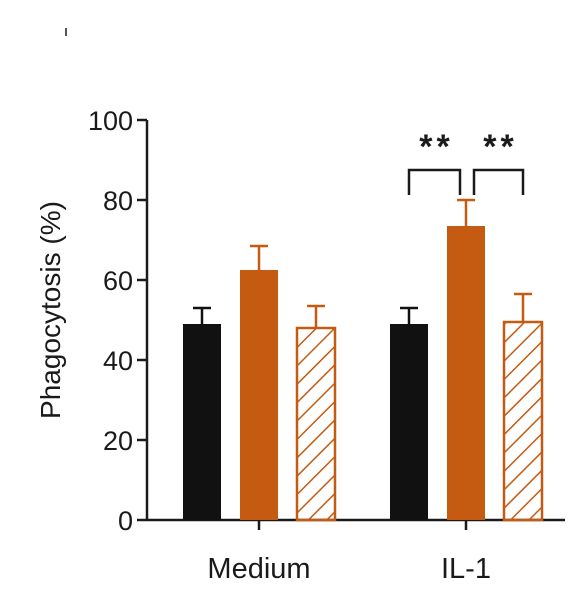  What do you see at coordinates (118, 281) in the screenshot?
I see `y-tick-label: 60` at bounding box center [118, 281].